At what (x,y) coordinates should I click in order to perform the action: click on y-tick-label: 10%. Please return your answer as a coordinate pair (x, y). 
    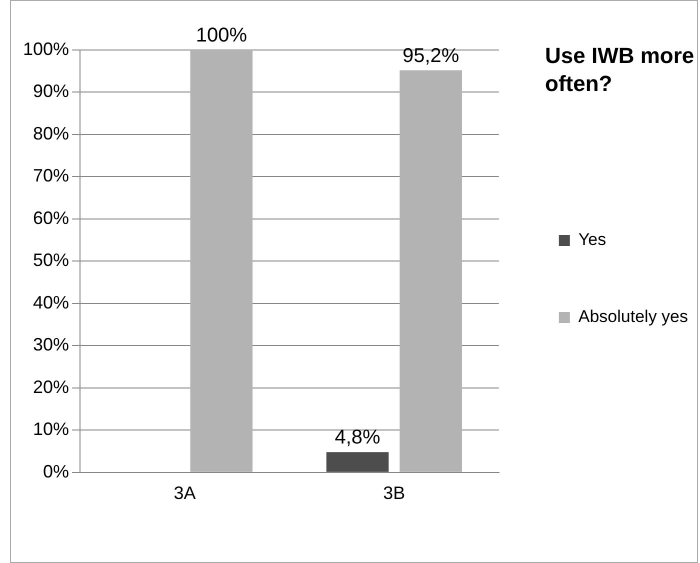
    Looking at the image, I should click on (51, 429).